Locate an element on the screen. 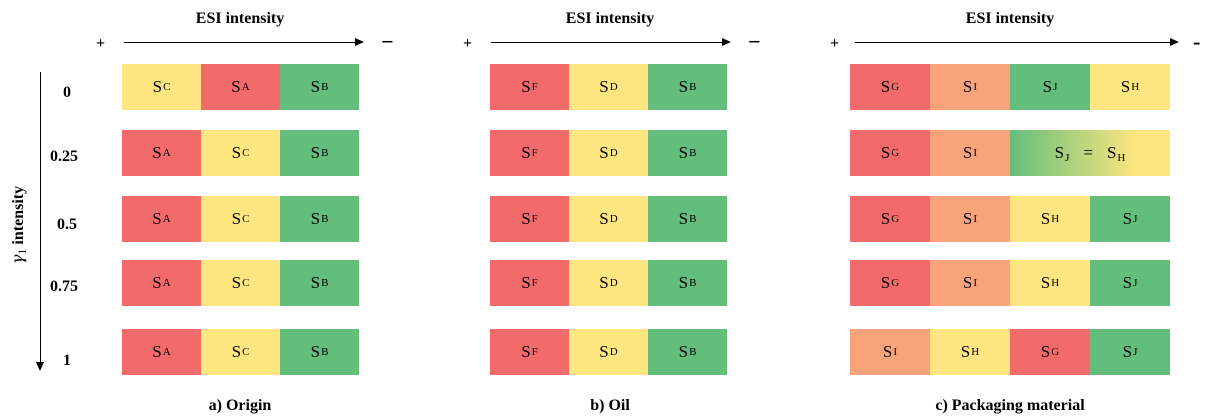  esi-arrowhead-b is located at coordinates (726, 42).